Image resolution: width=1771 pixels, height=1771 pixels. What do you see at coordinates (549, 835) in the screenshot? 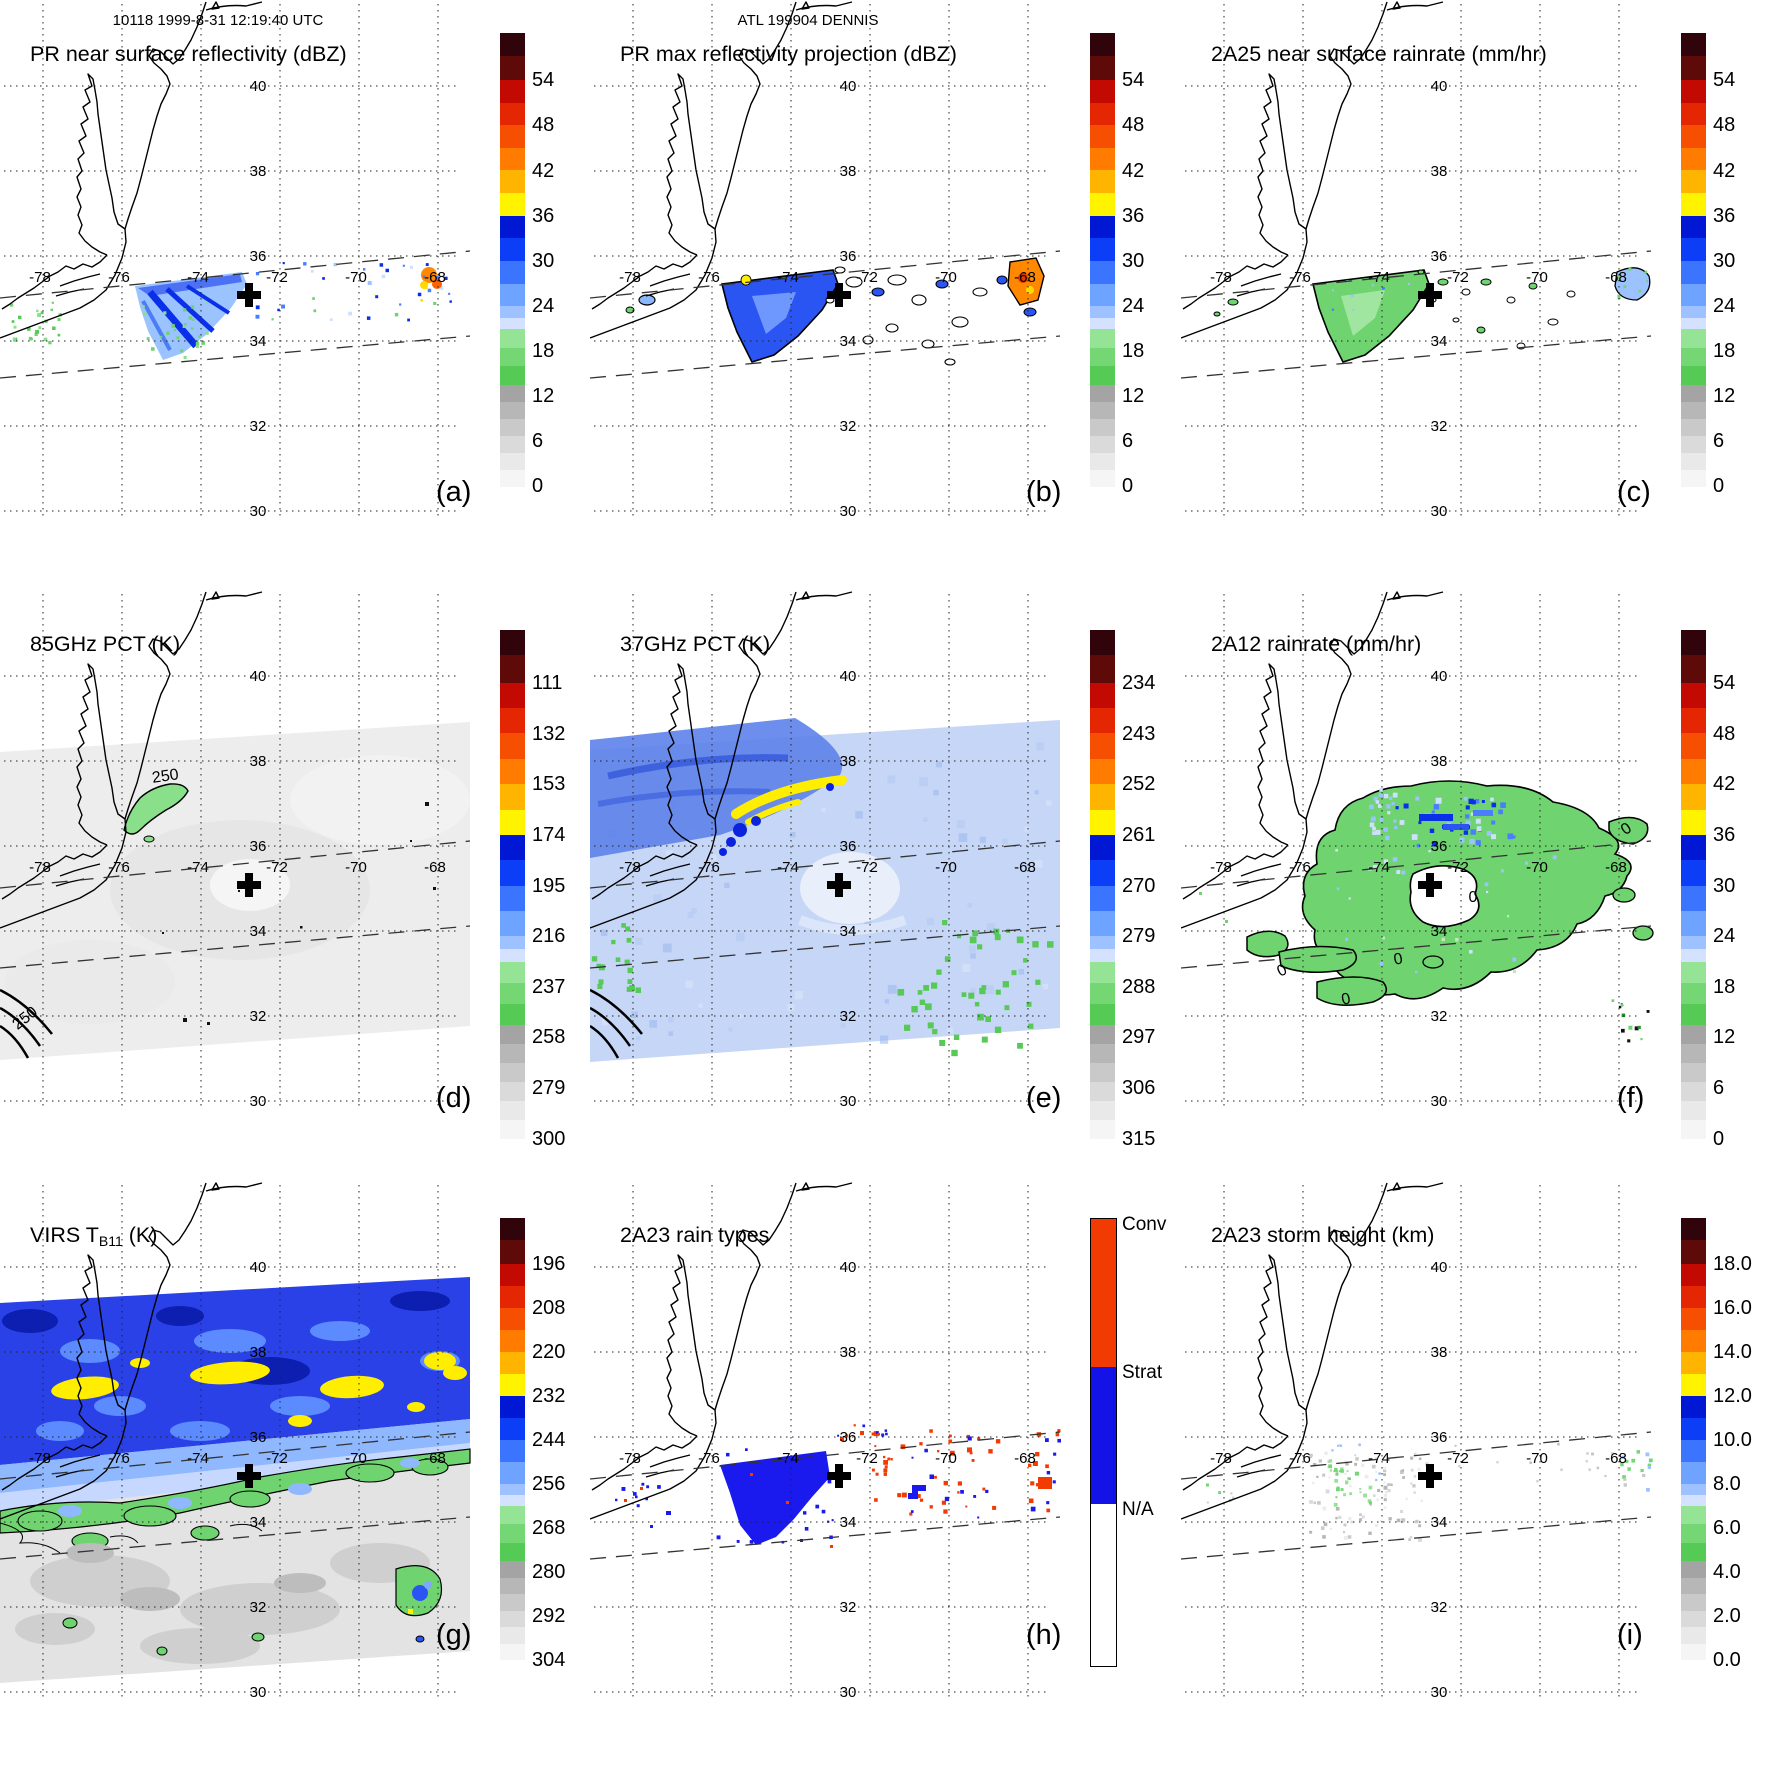
I see `colorbar-tick-label: 174` at bounding box center [549, 835].